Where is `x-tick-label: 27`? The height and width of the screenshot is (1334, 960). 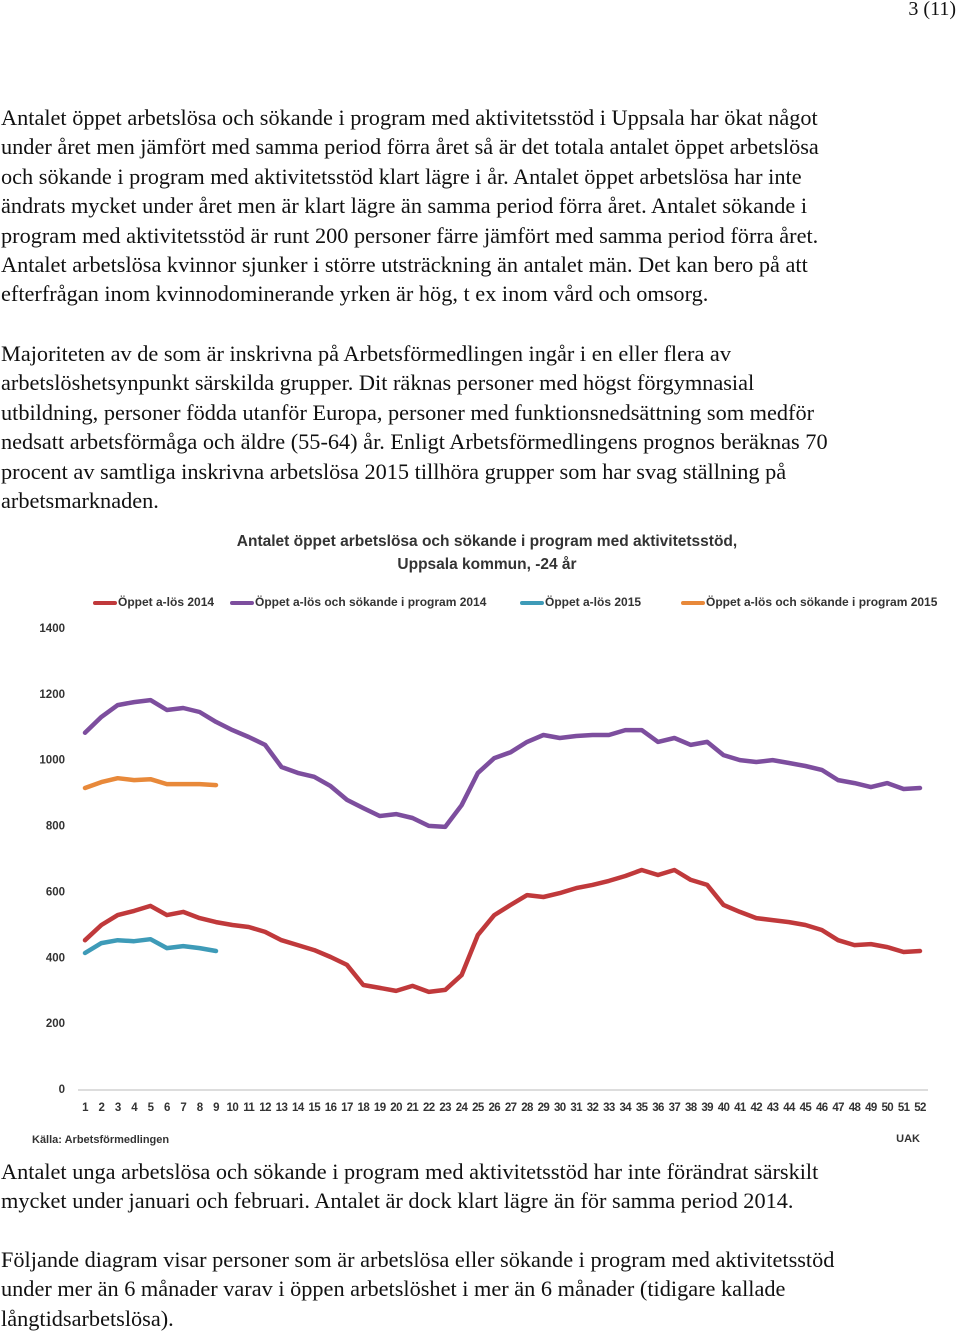
x-tick-label: 27 is located at coordinates (511, 1108).